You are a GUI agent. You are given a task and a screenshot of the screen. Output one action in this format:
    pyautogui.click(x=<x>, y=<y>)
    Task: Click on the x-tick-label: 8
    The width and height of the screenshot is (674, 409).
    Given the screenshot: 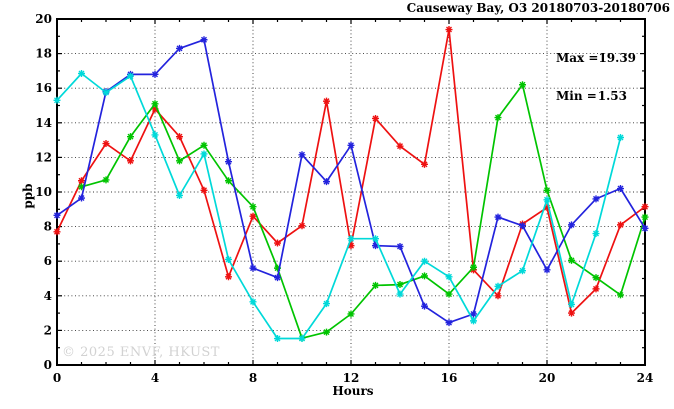 What is the action you would take?
    pyautogui.click(x=253, y=378)
    